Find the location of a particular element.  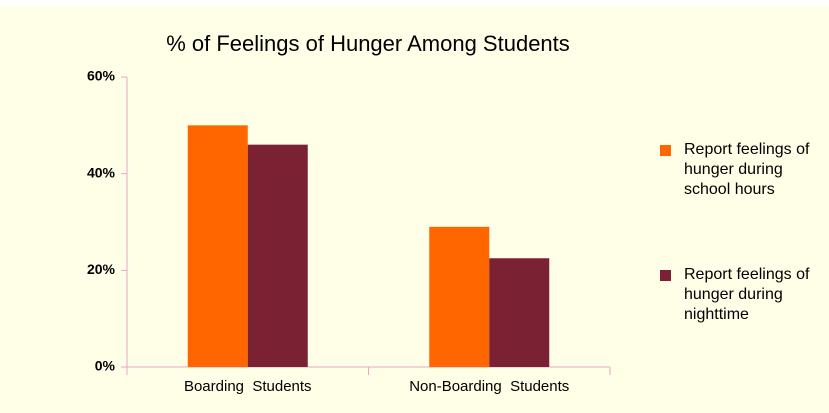

x-tick-label: Boarding Students is located at coordinates (248, 386).